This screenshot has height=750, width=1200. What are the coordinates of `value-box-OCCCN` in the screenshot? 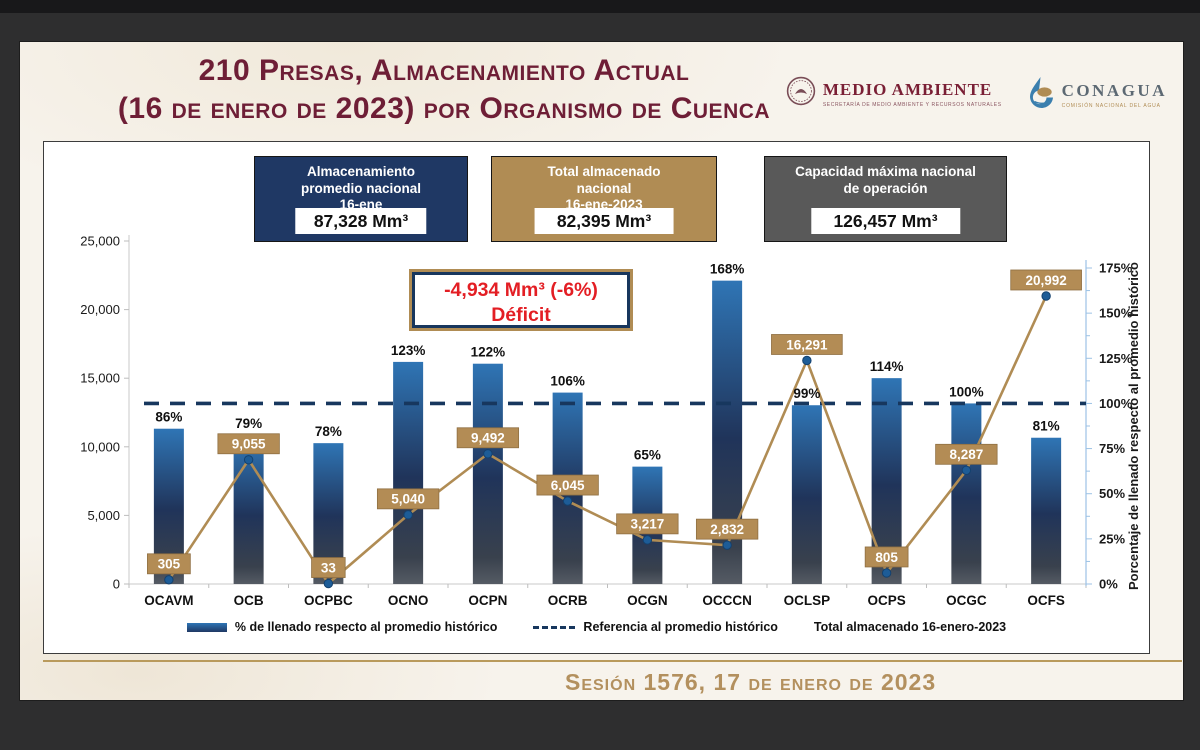 It's located at (727, 529).